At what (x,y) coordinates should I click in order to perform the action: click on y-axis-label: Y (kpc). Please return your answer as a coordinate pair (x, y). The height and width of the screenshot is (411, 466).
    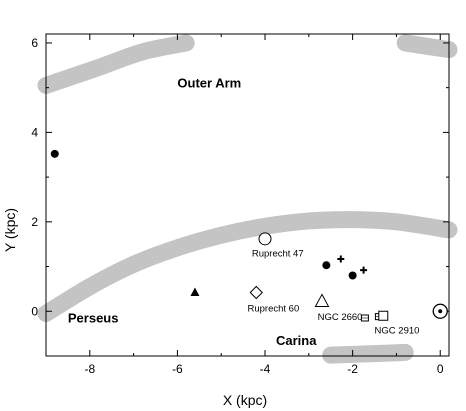
    Looking at the image, I should click on (10, 230).